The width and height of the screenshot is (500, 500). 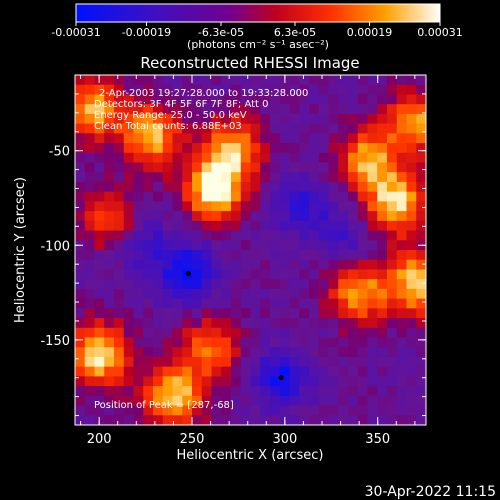 What do you see at coordinates (281, 378) in the screenshot?
I see `minimum-marker` at bounding box center [281, 378].